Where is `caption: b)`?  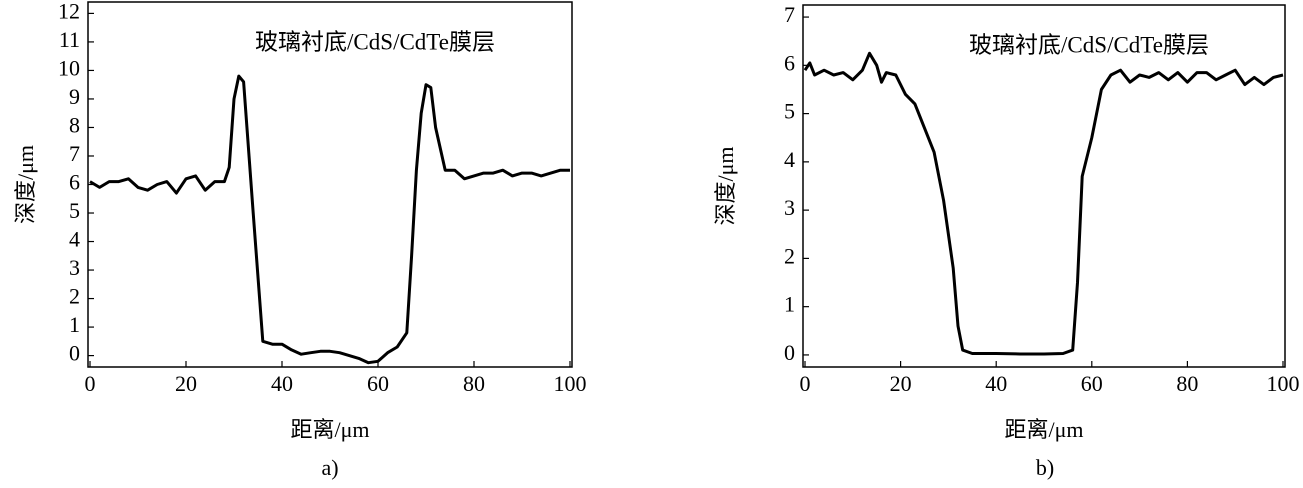 caption: b) is located at coordinates (1045, 467).